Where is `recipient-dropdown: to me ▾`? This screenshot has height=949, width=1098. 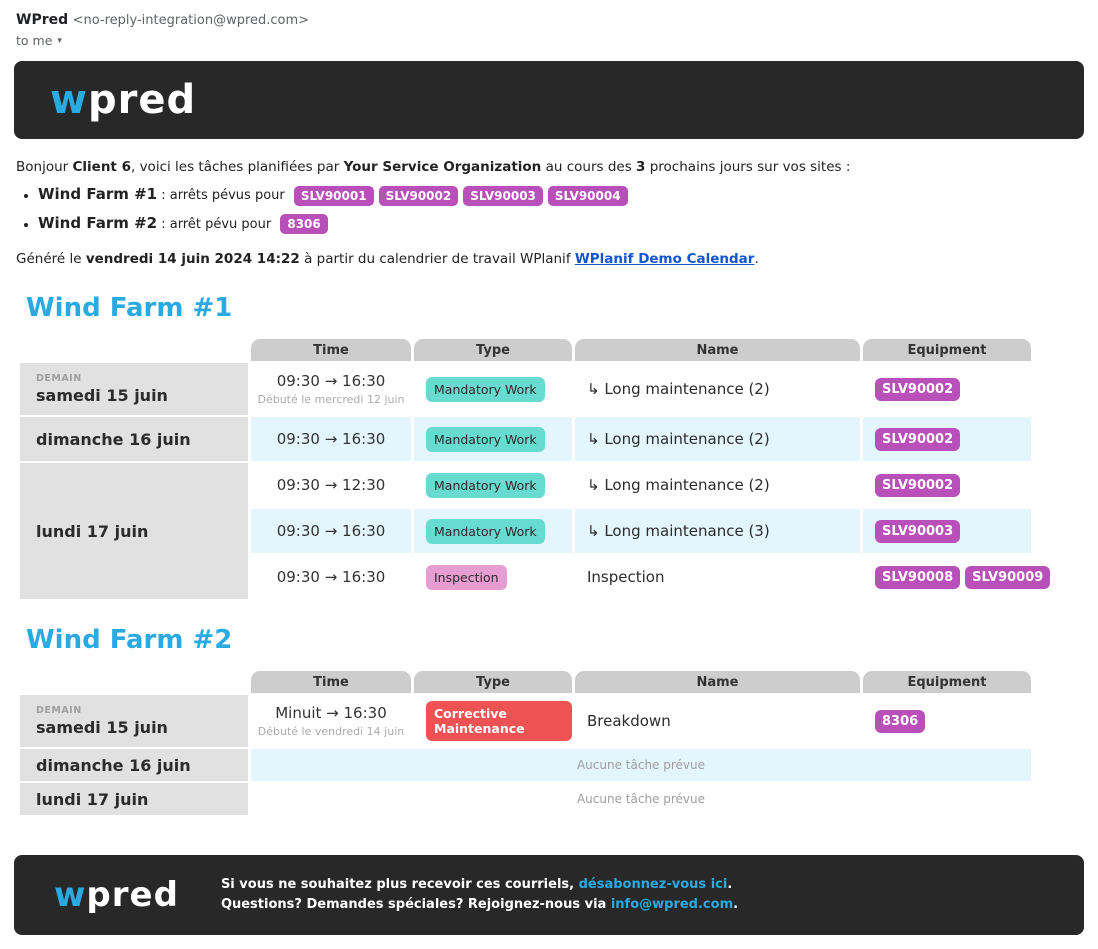
recipient-dropdown: to me ▾ is located at coordinates (39, 40).